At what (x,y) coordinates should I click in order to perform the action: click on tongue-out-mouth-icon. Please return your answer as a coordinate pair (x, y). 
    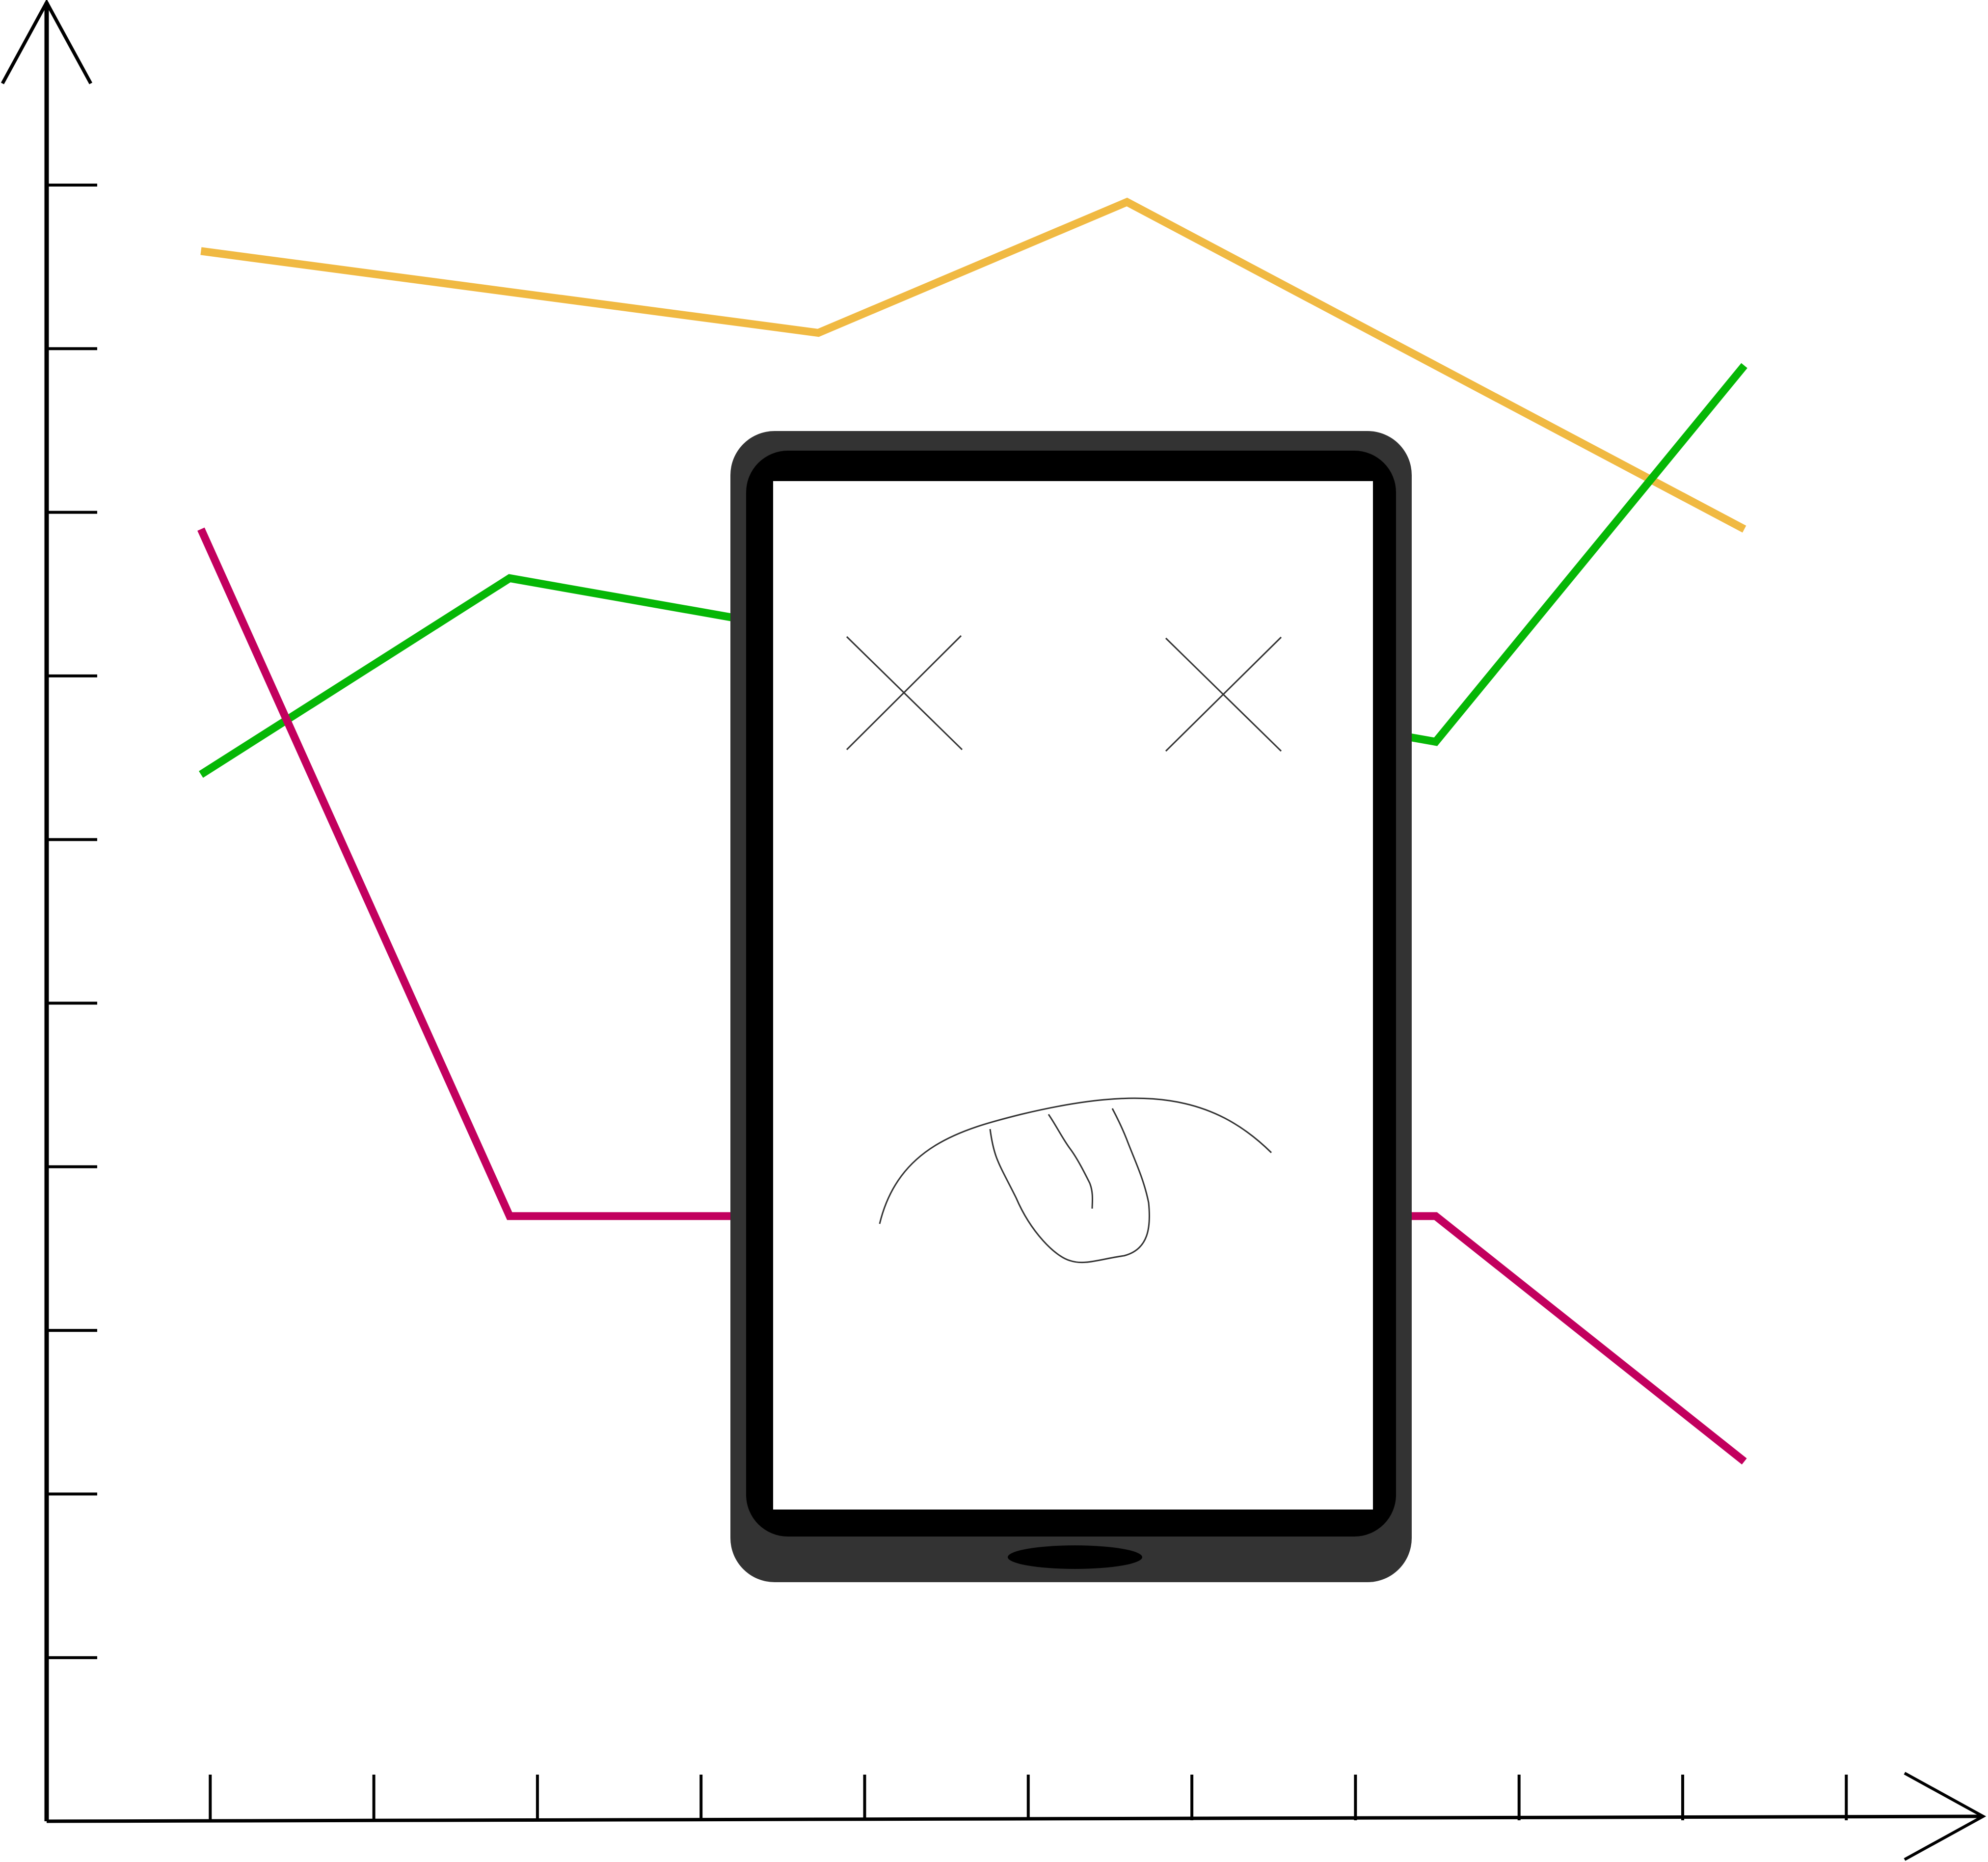
    Looking at the image, I should click on (1075, 1180).